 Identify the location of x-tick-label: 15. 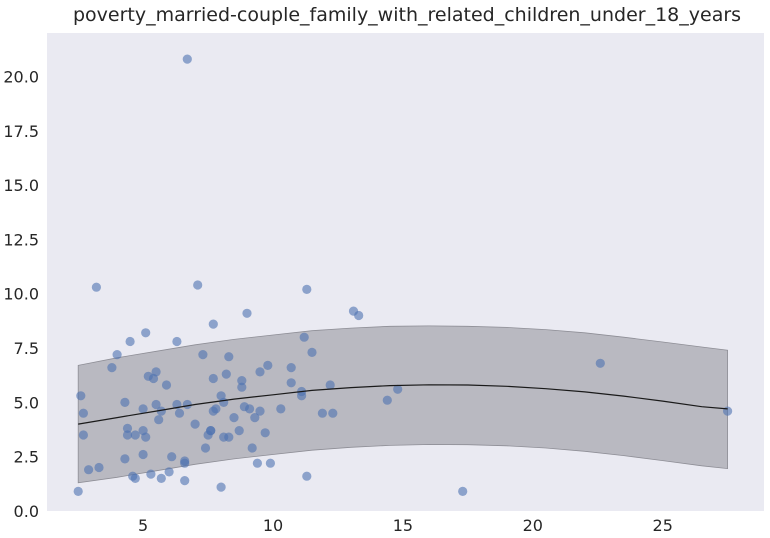
(403, 525).